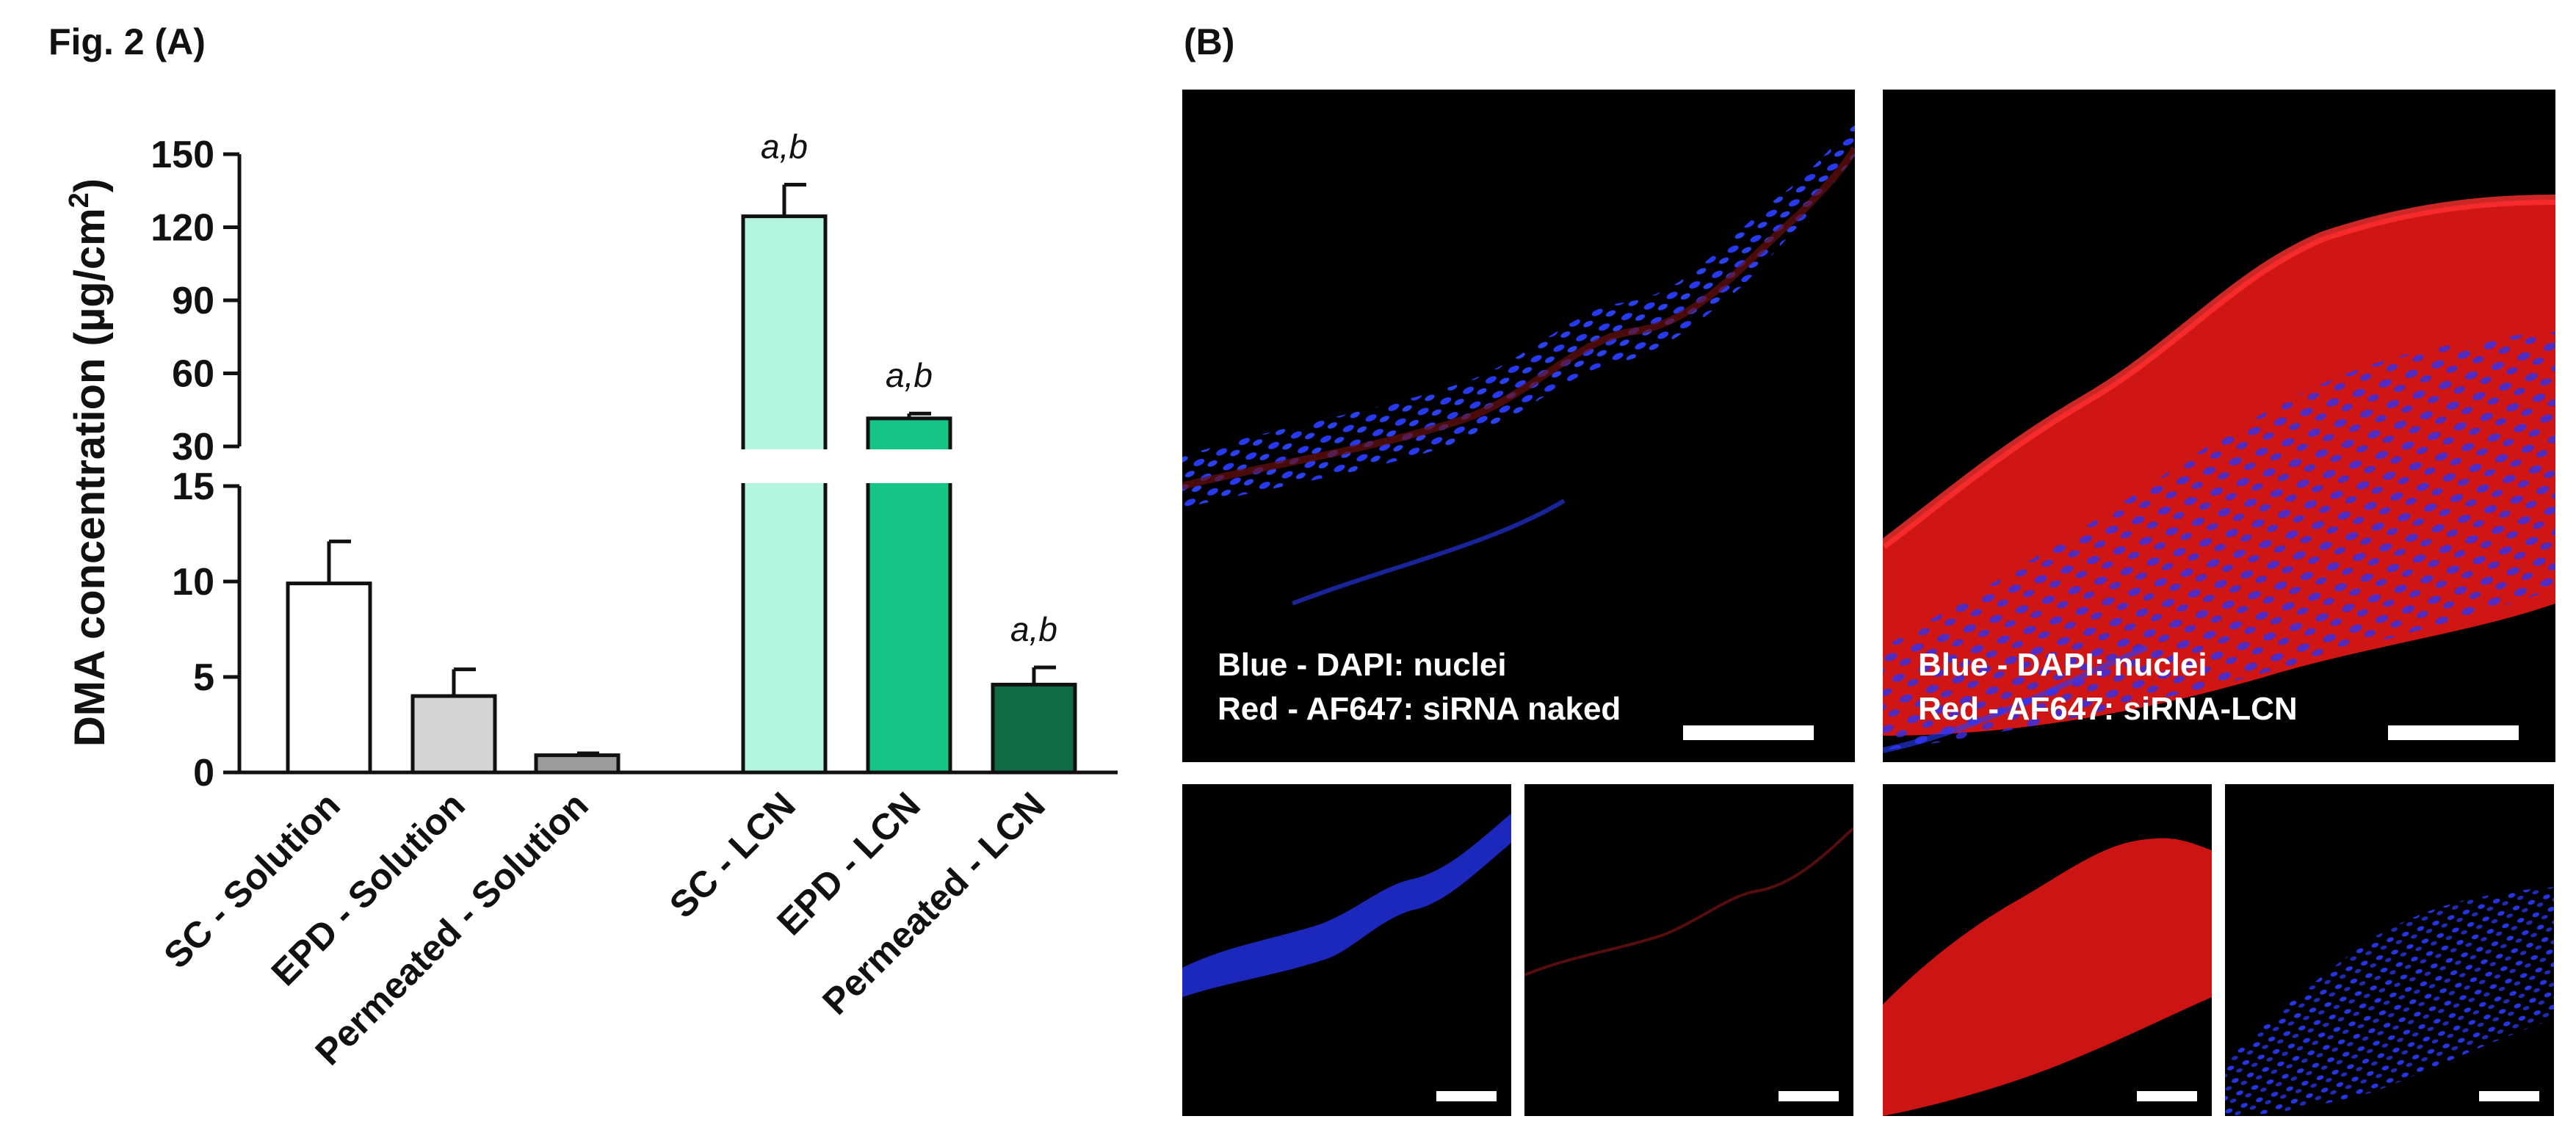 Image resolution: width=2576 pixels, height=1141 pixels. What do you see at coordinates (89, 462) in the screenshot?
I see `y-axis-title: DMA concentration (µg/cm2)` at bounding box center [89, 462].